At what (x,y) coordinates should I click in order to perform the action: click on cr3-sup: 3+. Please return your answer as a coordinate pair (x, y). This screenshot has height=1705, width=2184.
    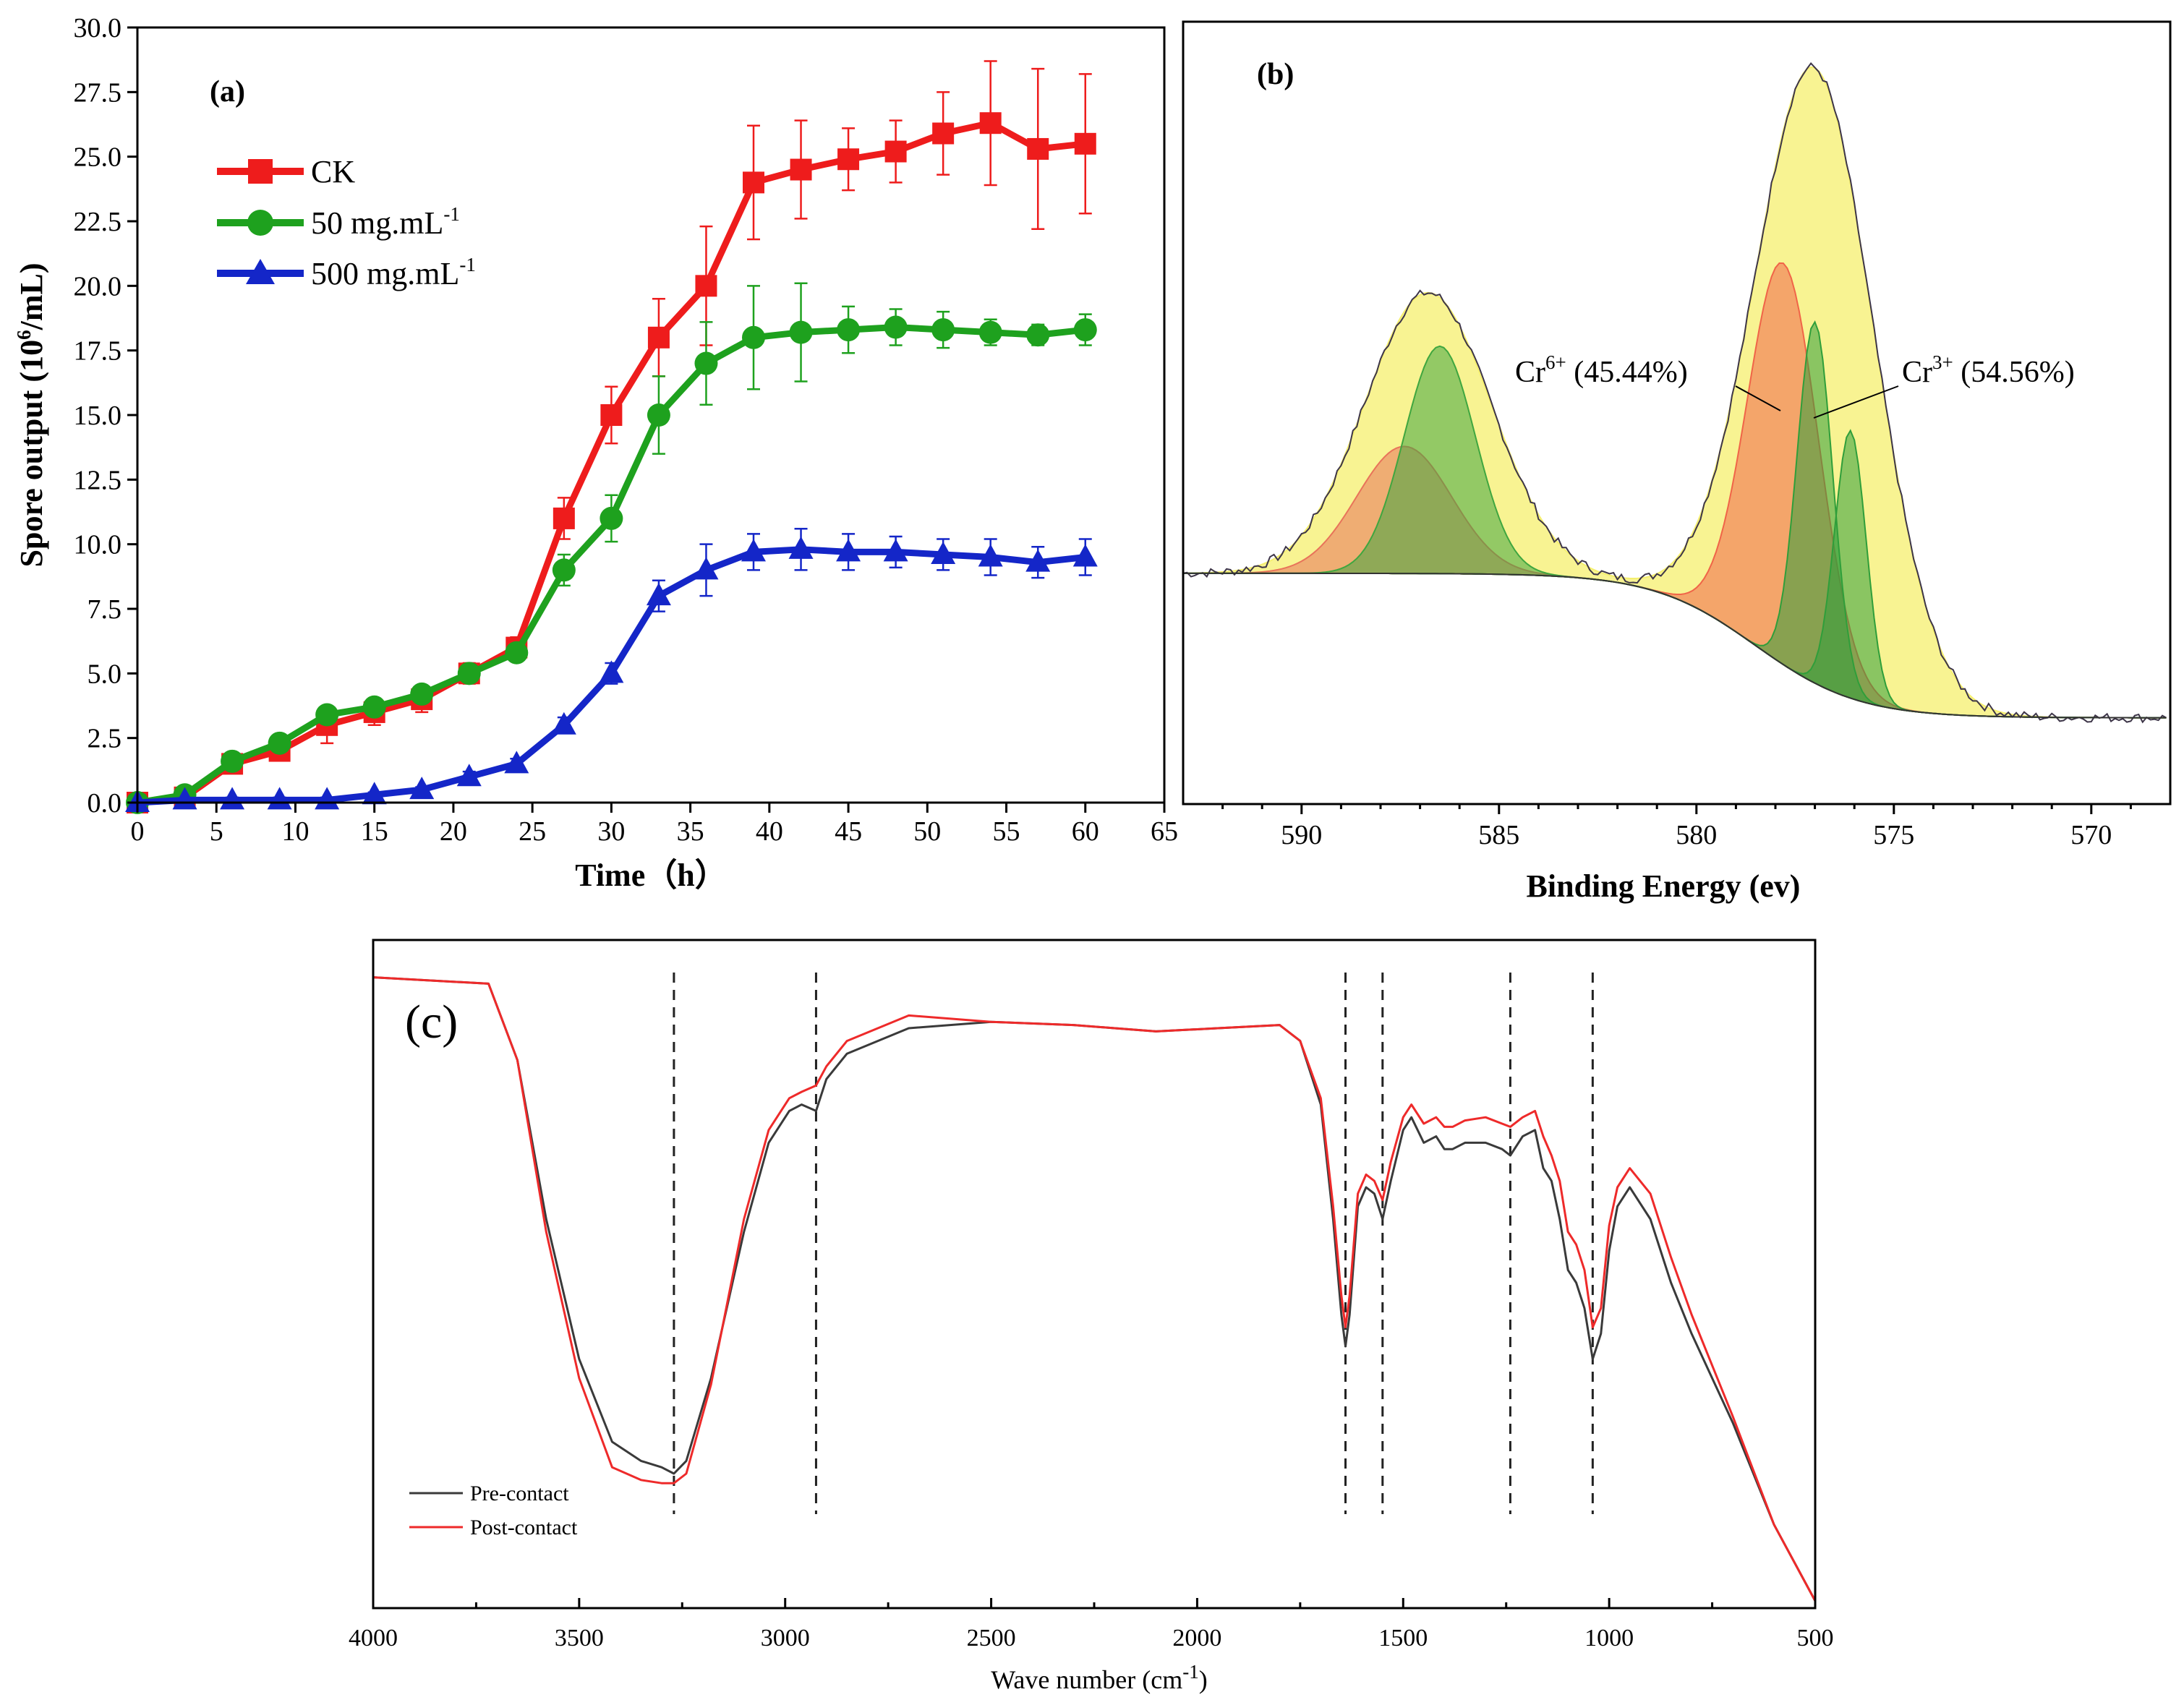
    Looking at the image, I should click on (1942, 362).